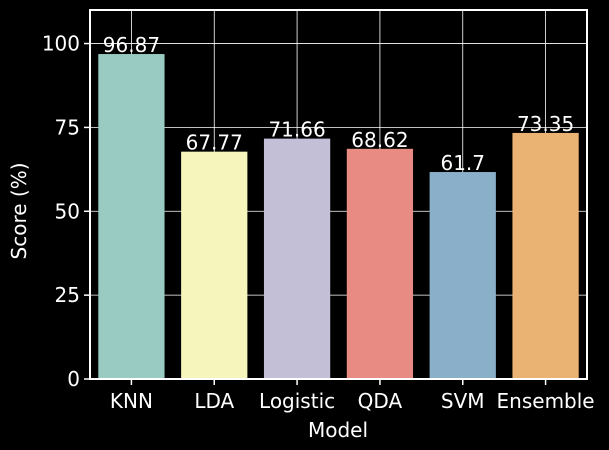  What do you see at coordinates (214, 265) in the screenshot?
I see `bar-lda` at bounding box center [214, 265].